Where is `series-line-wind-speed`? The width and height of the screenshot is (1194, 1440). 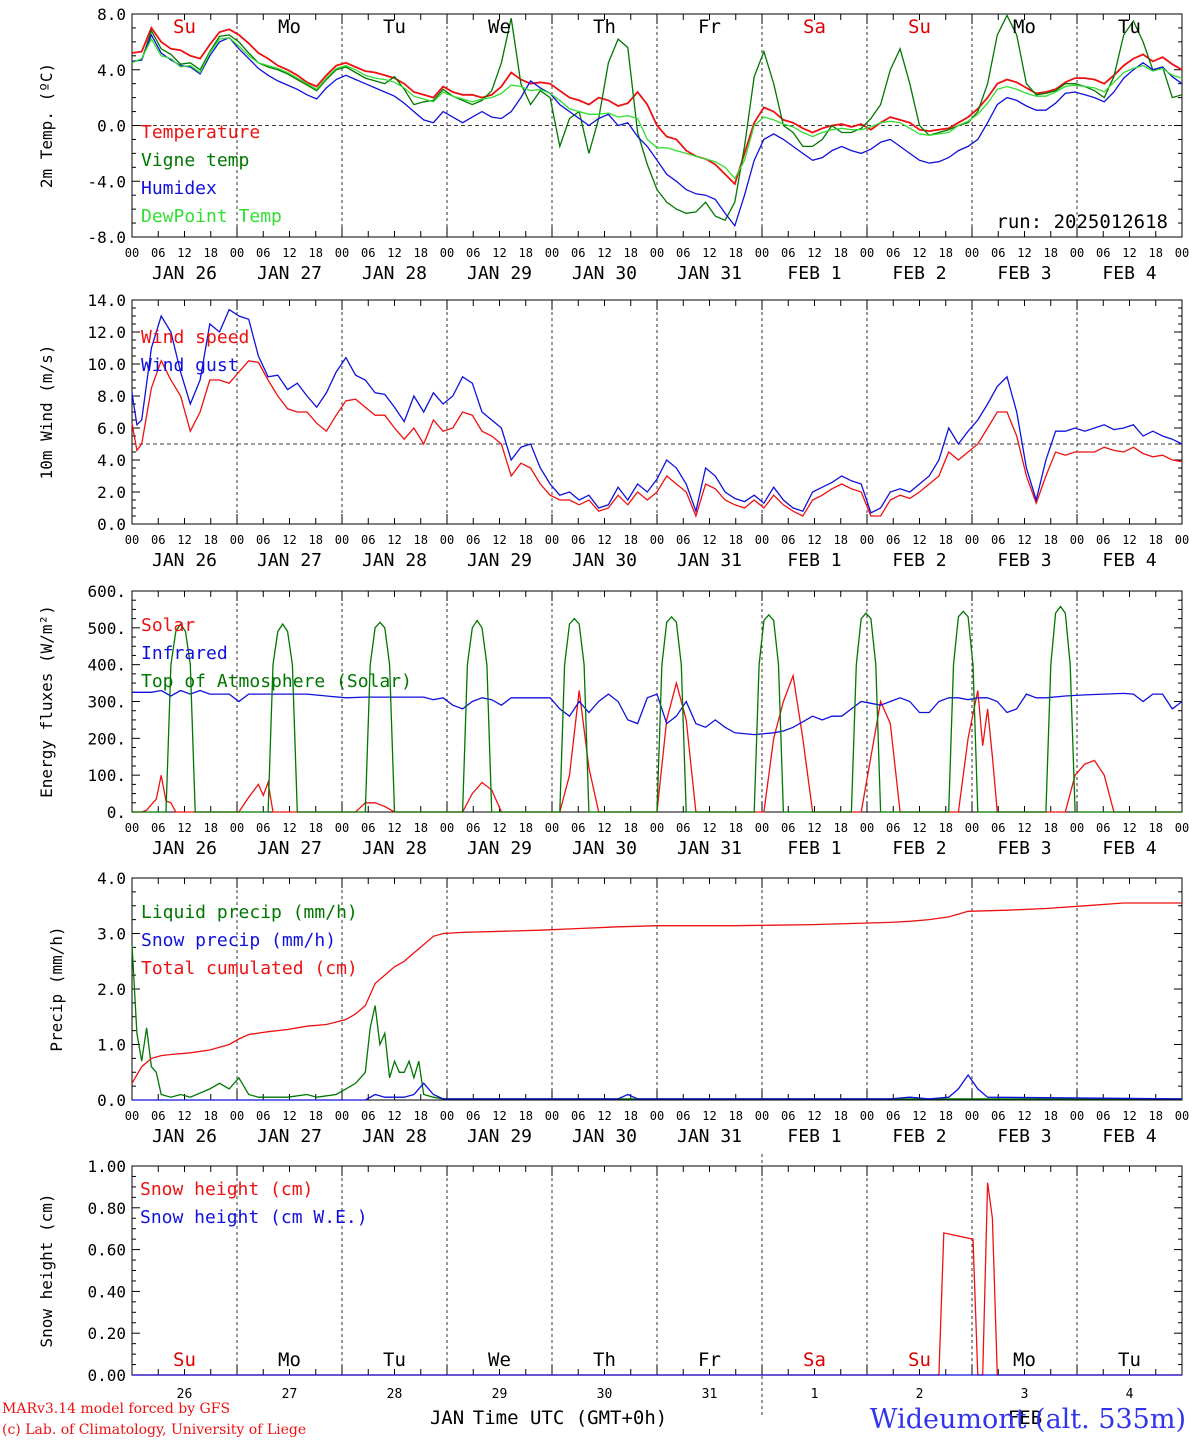 series-line-wind-speed is located at coordinates (657, 438).